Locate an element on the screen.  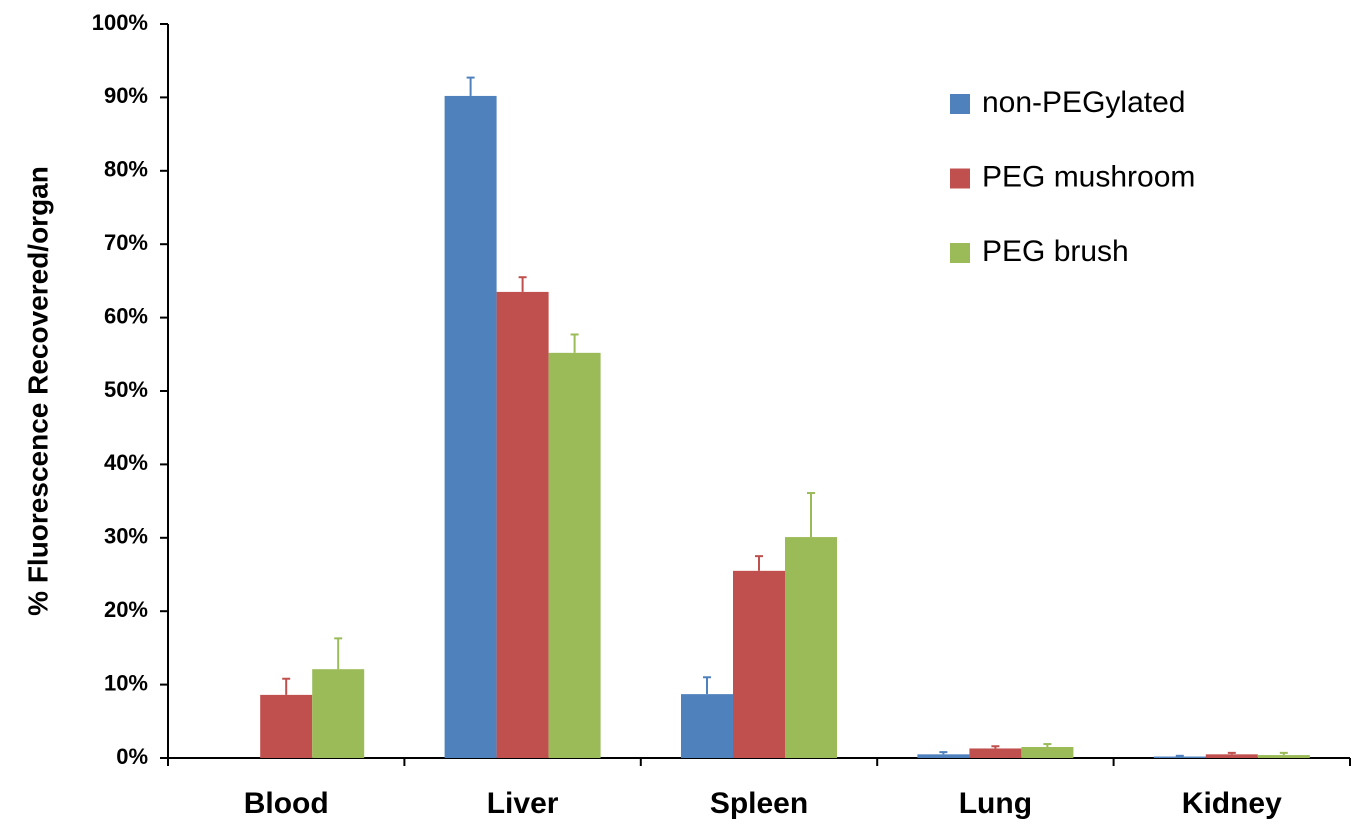
y-tick-label: 20% is located at coordinates (126, 609).